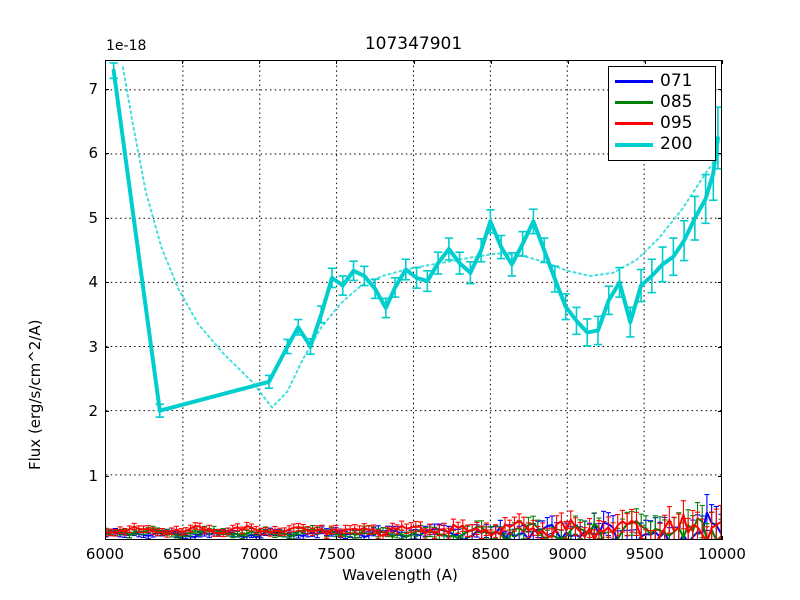 This screenshot has width=800, height=600. What do you see at coordinates (93, 475) in the screenshot?
I see `y-tick-label: 1` at bounding box center [93, 475].